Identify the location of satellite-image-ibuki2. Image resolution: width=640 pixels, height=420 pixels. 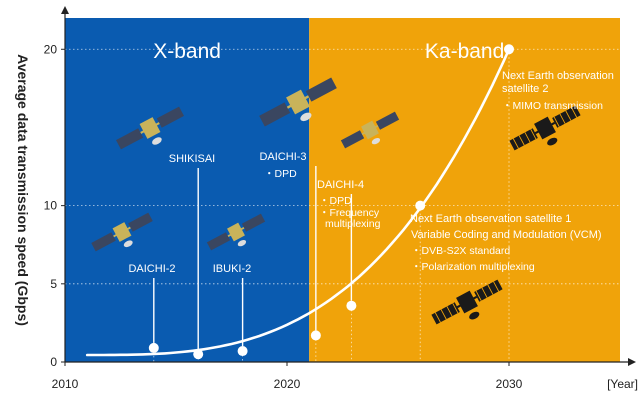
(236, 232).